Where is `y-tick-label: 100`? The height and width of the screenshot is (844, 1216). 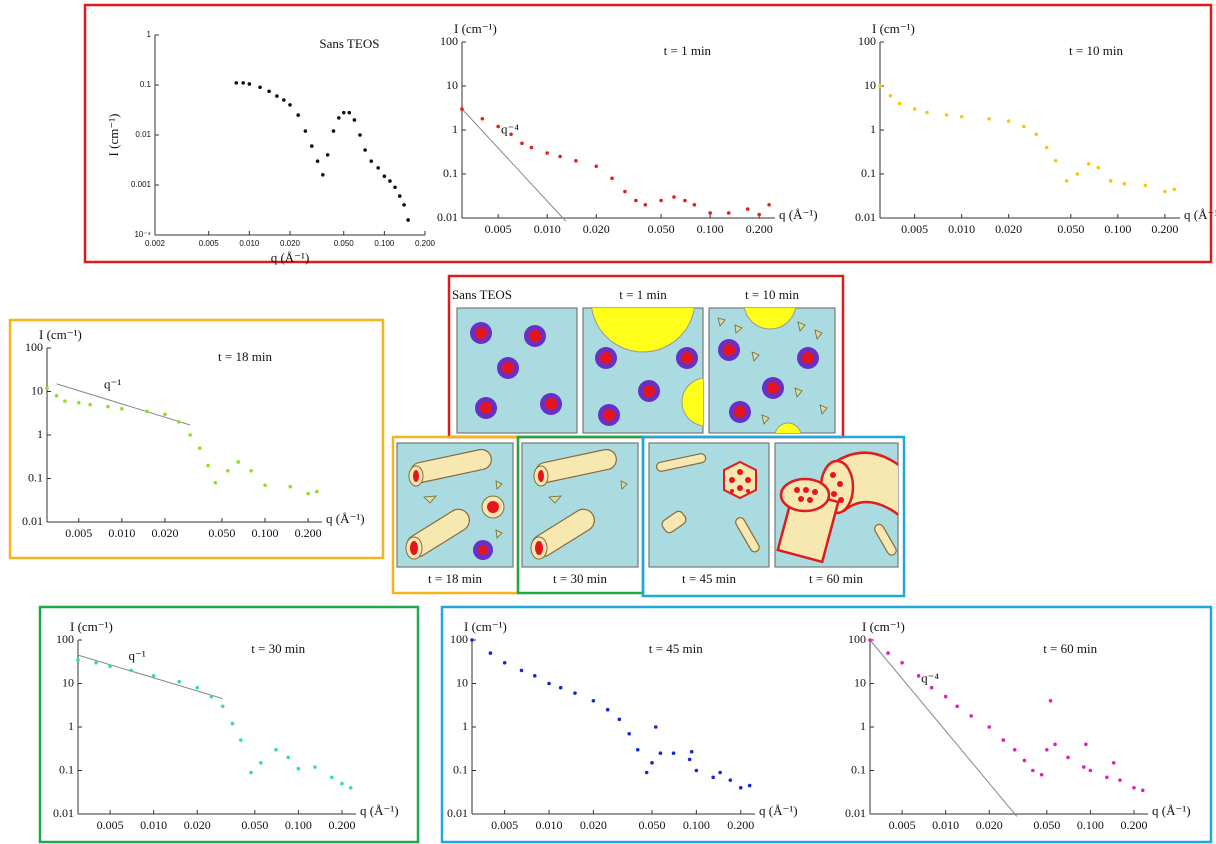
y-tick-label: 100 is located at coordinates (857, 639).